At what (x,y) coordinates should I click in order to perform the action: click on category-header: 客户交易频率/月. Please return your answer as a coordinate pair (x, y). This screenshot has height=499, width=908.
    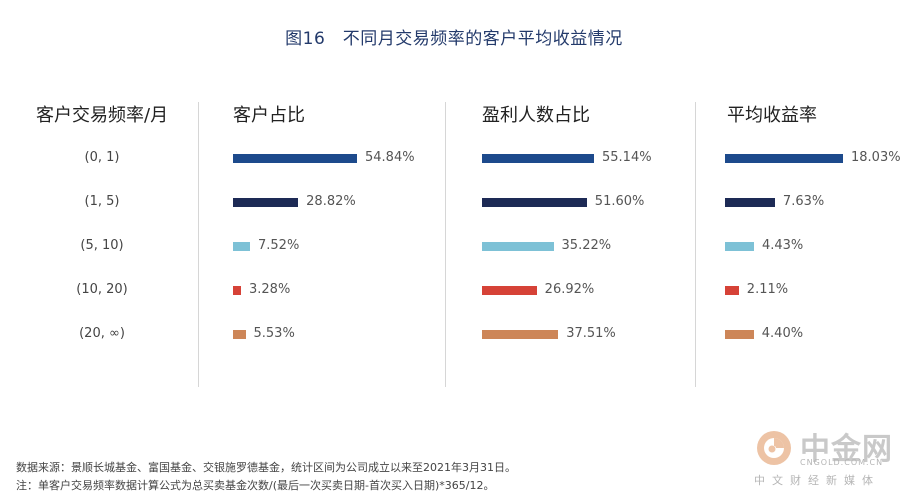
    Looking at the image, I should click on (102, 115).